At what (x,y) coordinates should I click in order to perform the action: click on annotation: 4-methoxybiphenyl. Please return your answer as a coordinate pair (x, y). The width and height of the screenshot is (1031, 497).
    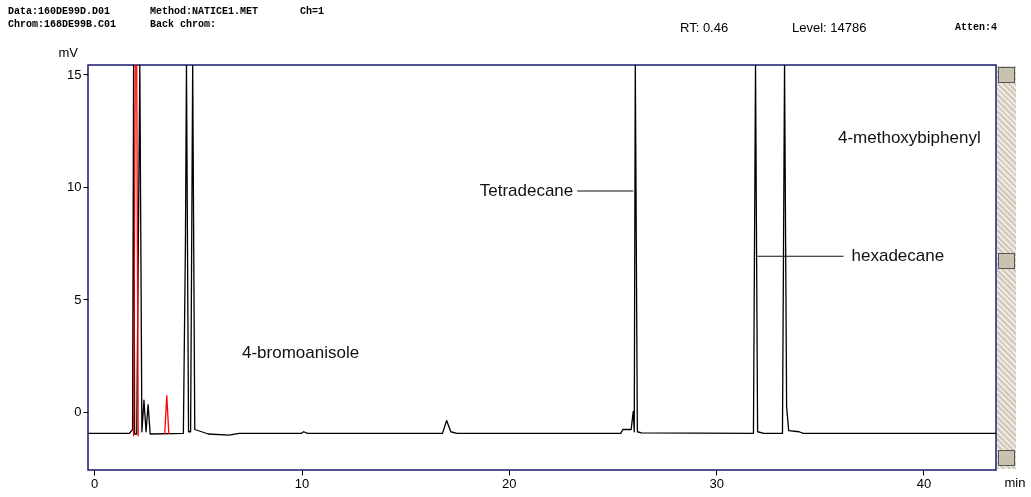
    Looking at the image, I should click on (909, 138).